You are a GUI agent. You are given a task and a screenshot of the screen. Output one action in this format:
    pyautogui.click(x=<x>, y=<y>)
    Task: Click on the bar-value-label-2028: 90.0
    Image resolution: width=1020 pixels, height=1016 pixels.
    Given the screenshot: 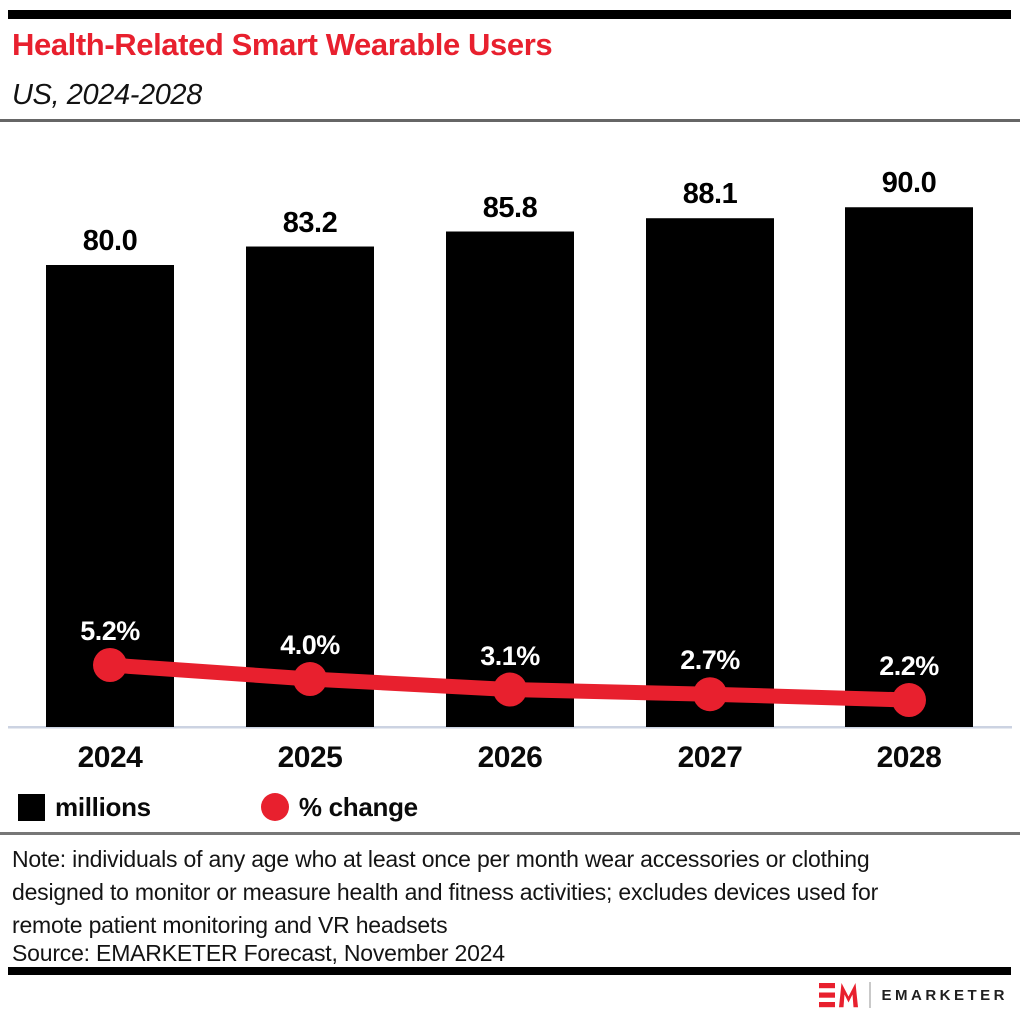 What is the action you would take?
    pyautogui.click(x=909, y=183)
    